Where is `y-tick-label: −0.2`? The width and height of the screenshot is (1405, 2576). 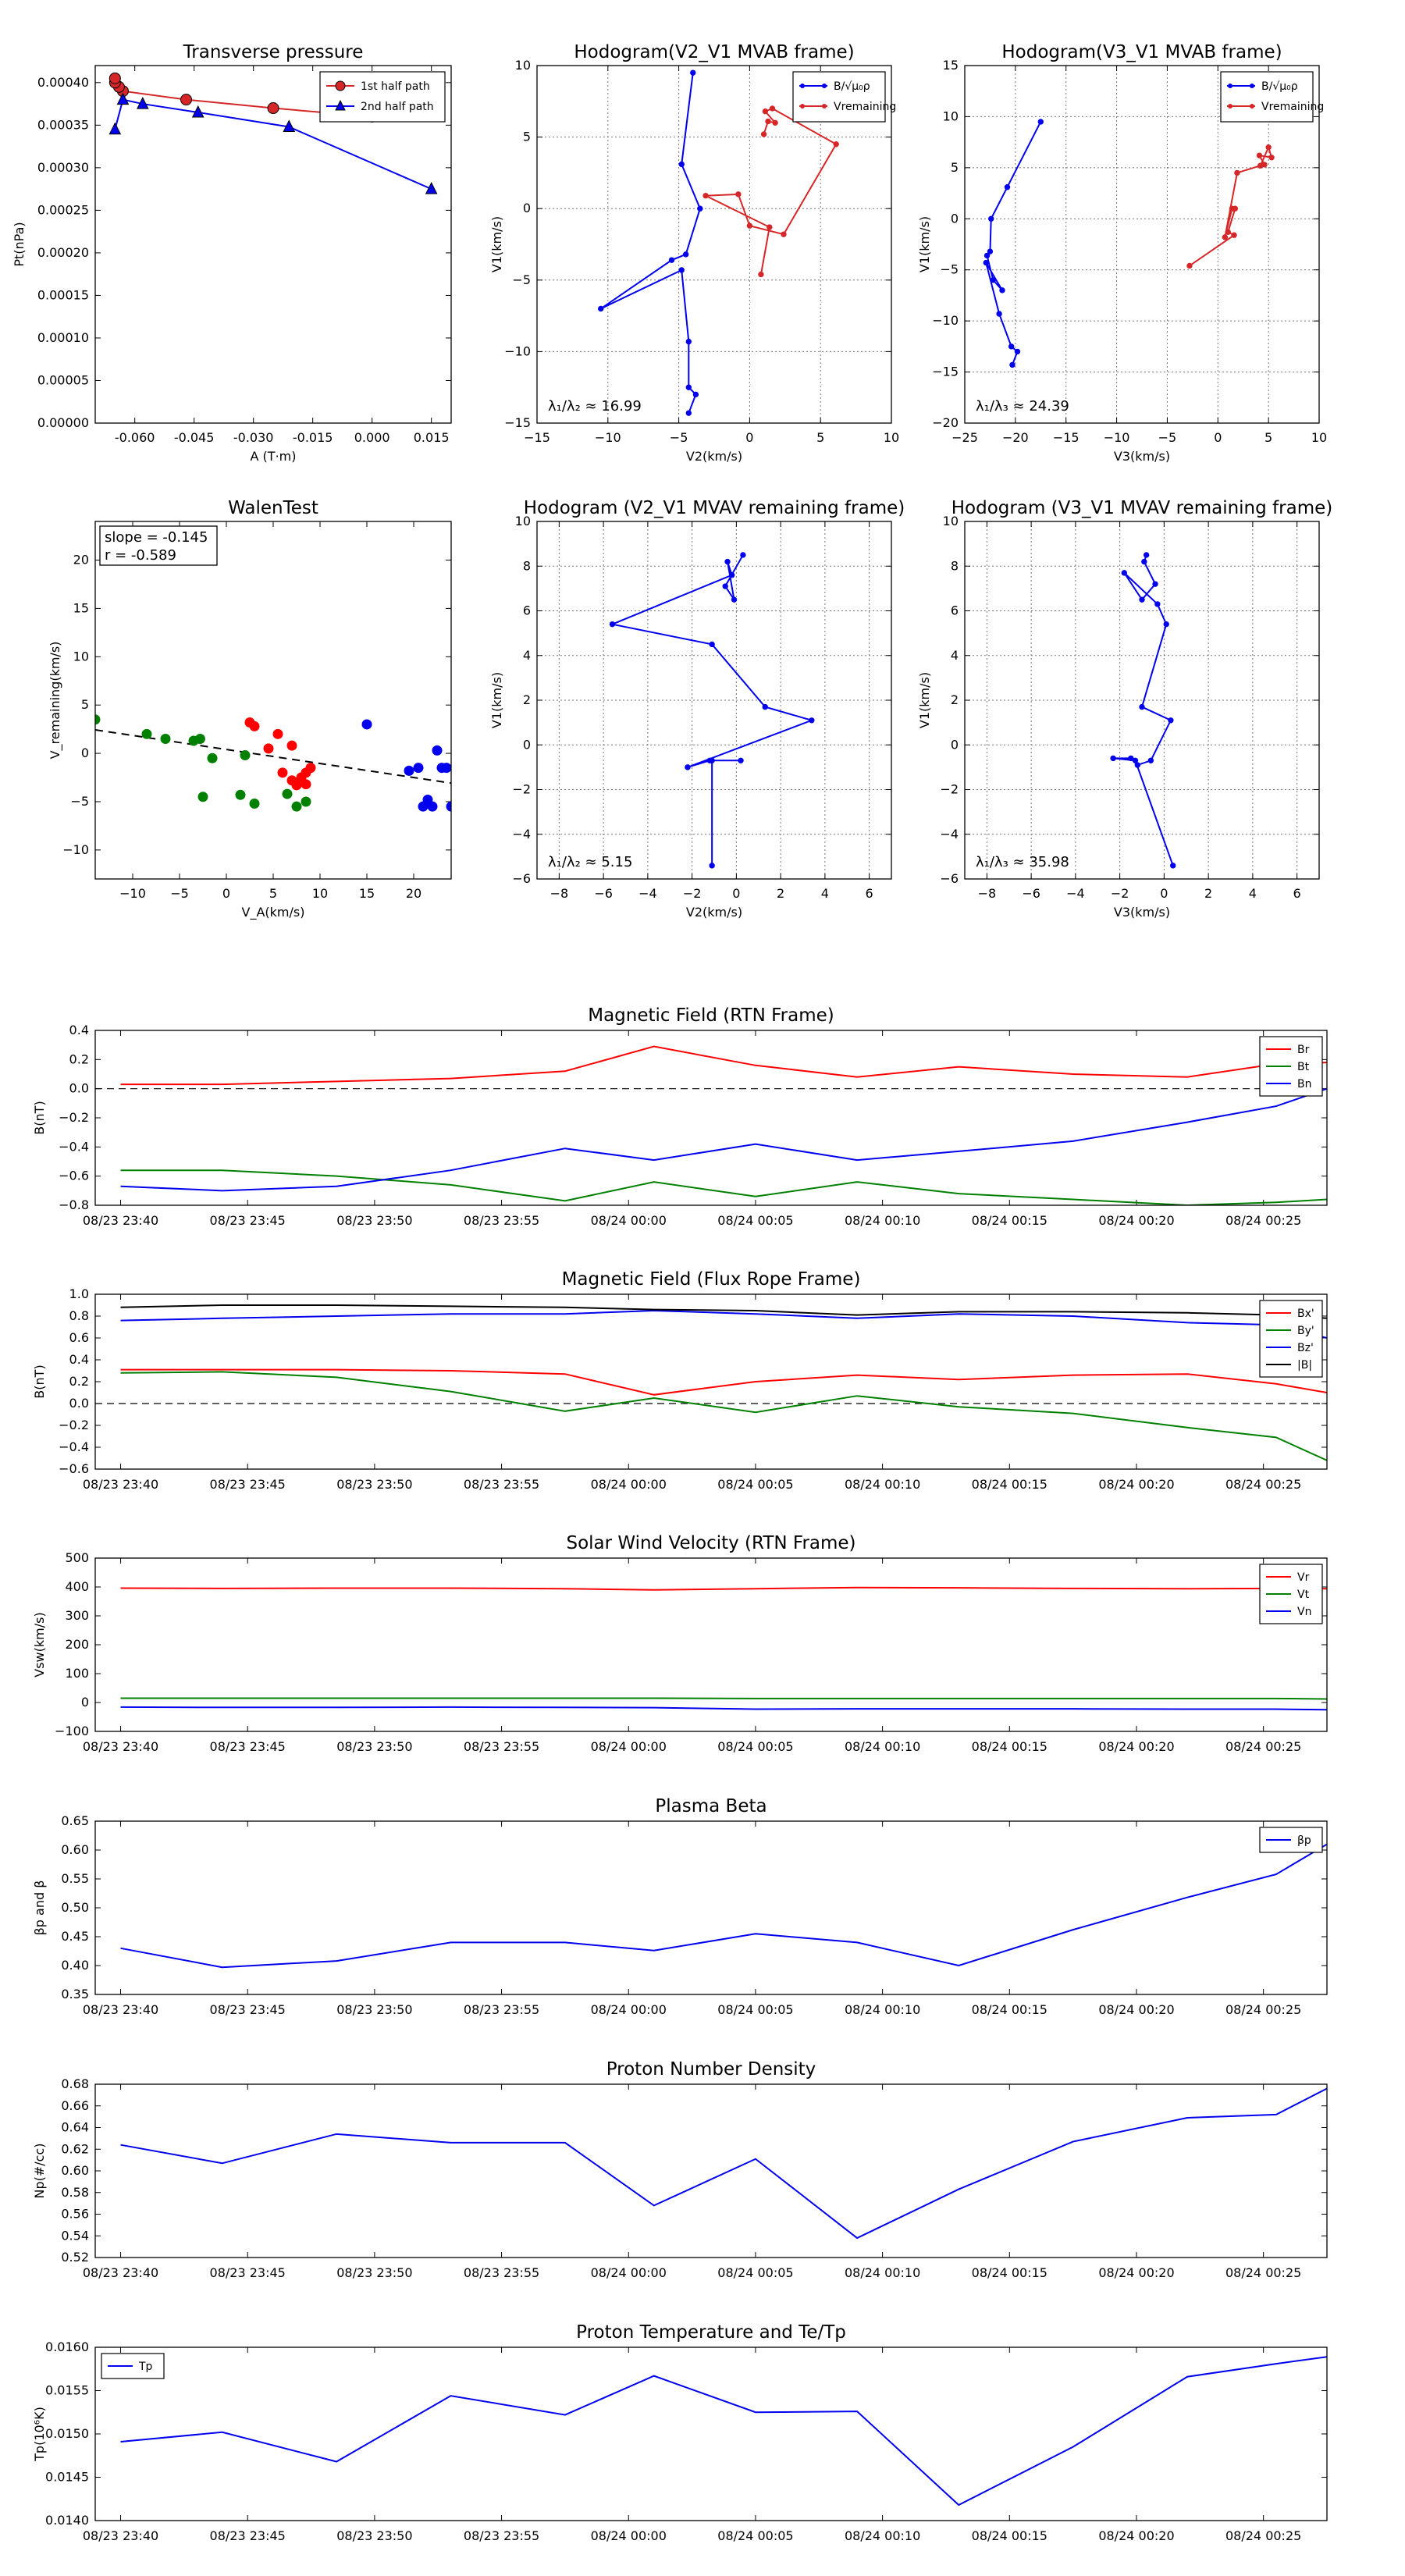
y-tick-label: −0.2 is located at coordinates (74, 1425).